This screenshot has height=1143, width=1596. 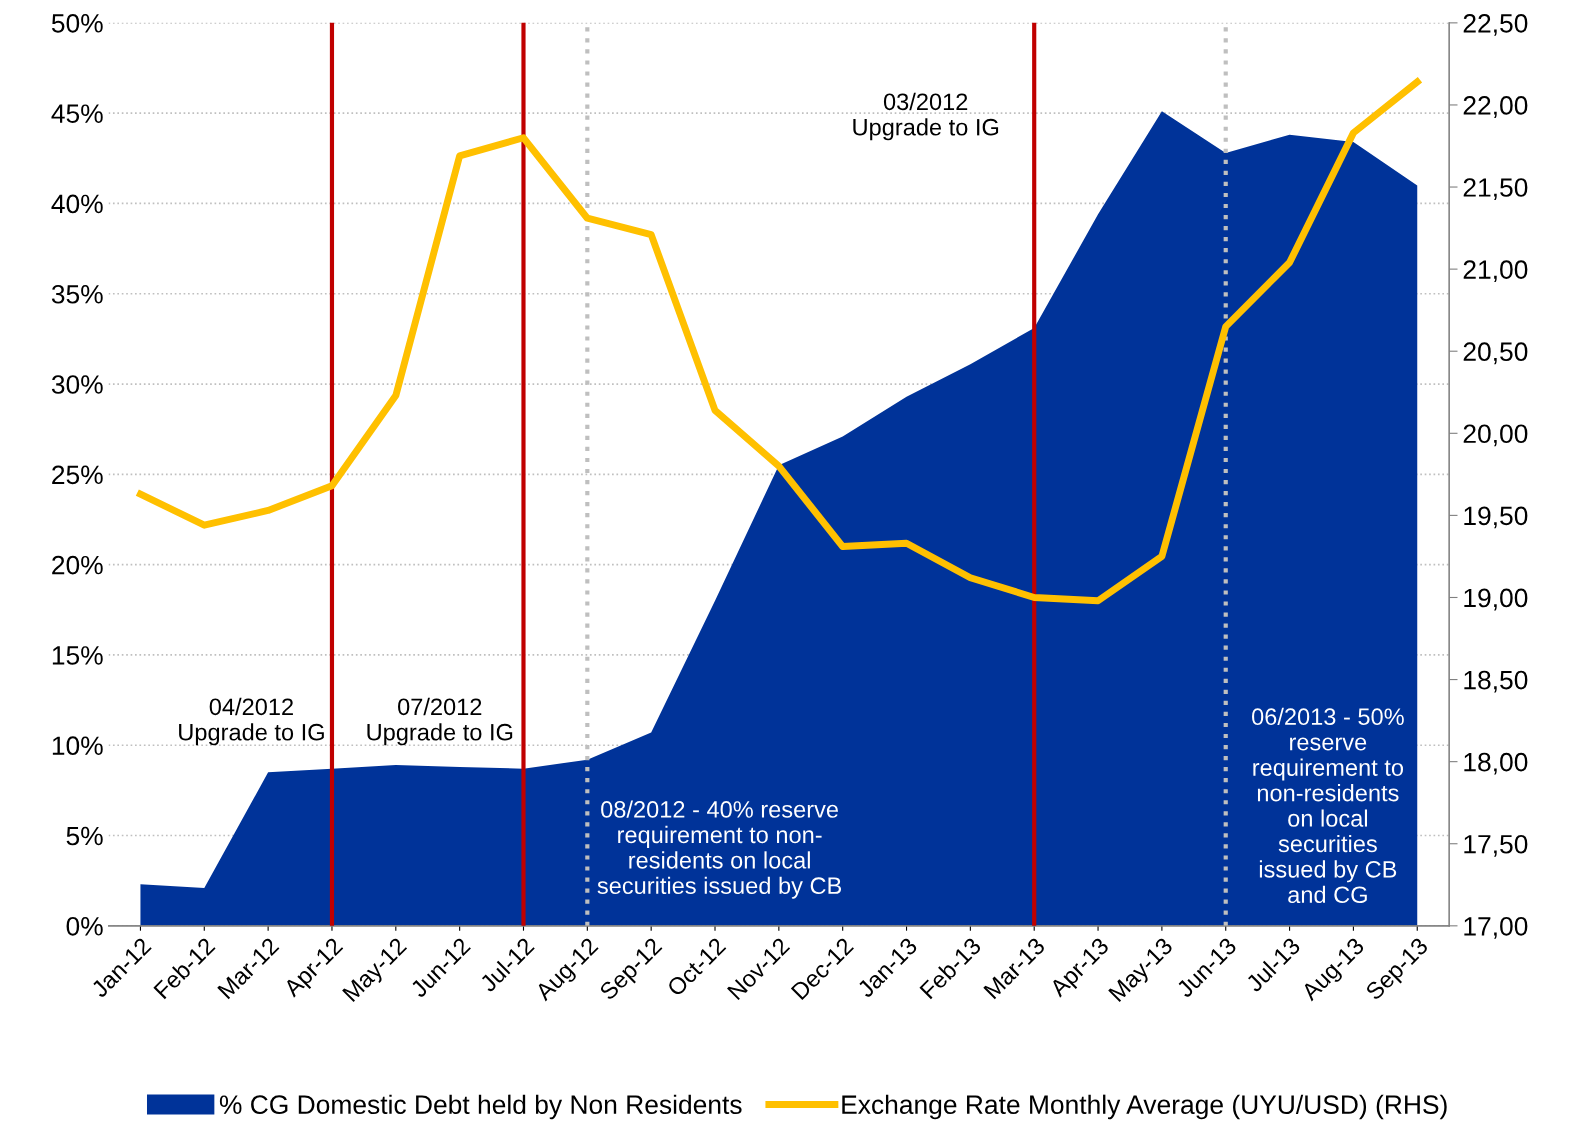 I want to click on y-tick-label: 20%, so click(x=77, y=565).